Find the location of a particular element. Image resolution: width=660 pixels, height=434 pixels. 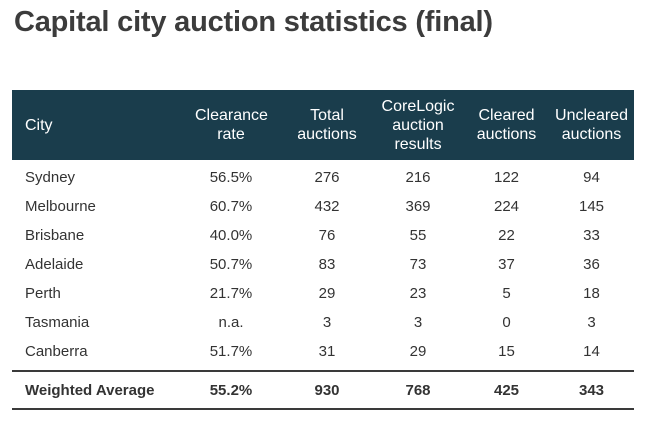

table-row: Perth 21.7% 29 23 5 18 is located at coordinates (323, 293).